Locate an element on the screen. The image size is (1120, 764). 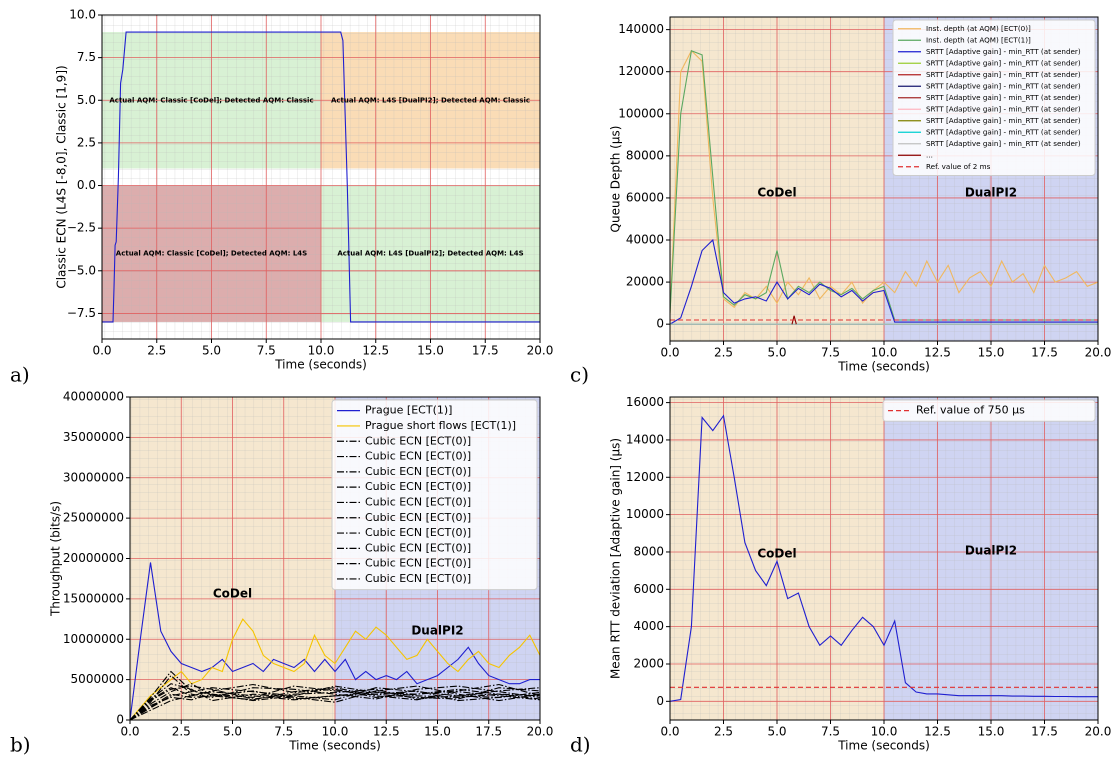
legend-label: Prague short flows [ECT(1)] is located at coordinates (440, 425).